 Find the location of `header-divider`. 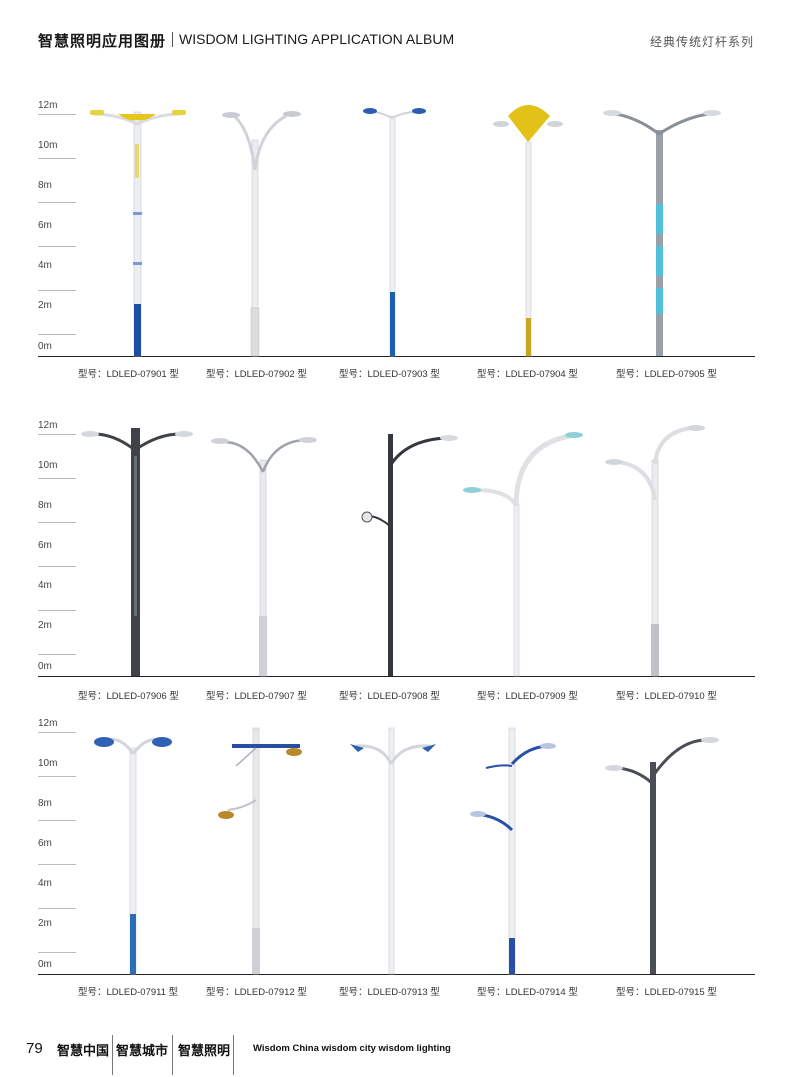

header-divider is located at coordinates (172, 39).